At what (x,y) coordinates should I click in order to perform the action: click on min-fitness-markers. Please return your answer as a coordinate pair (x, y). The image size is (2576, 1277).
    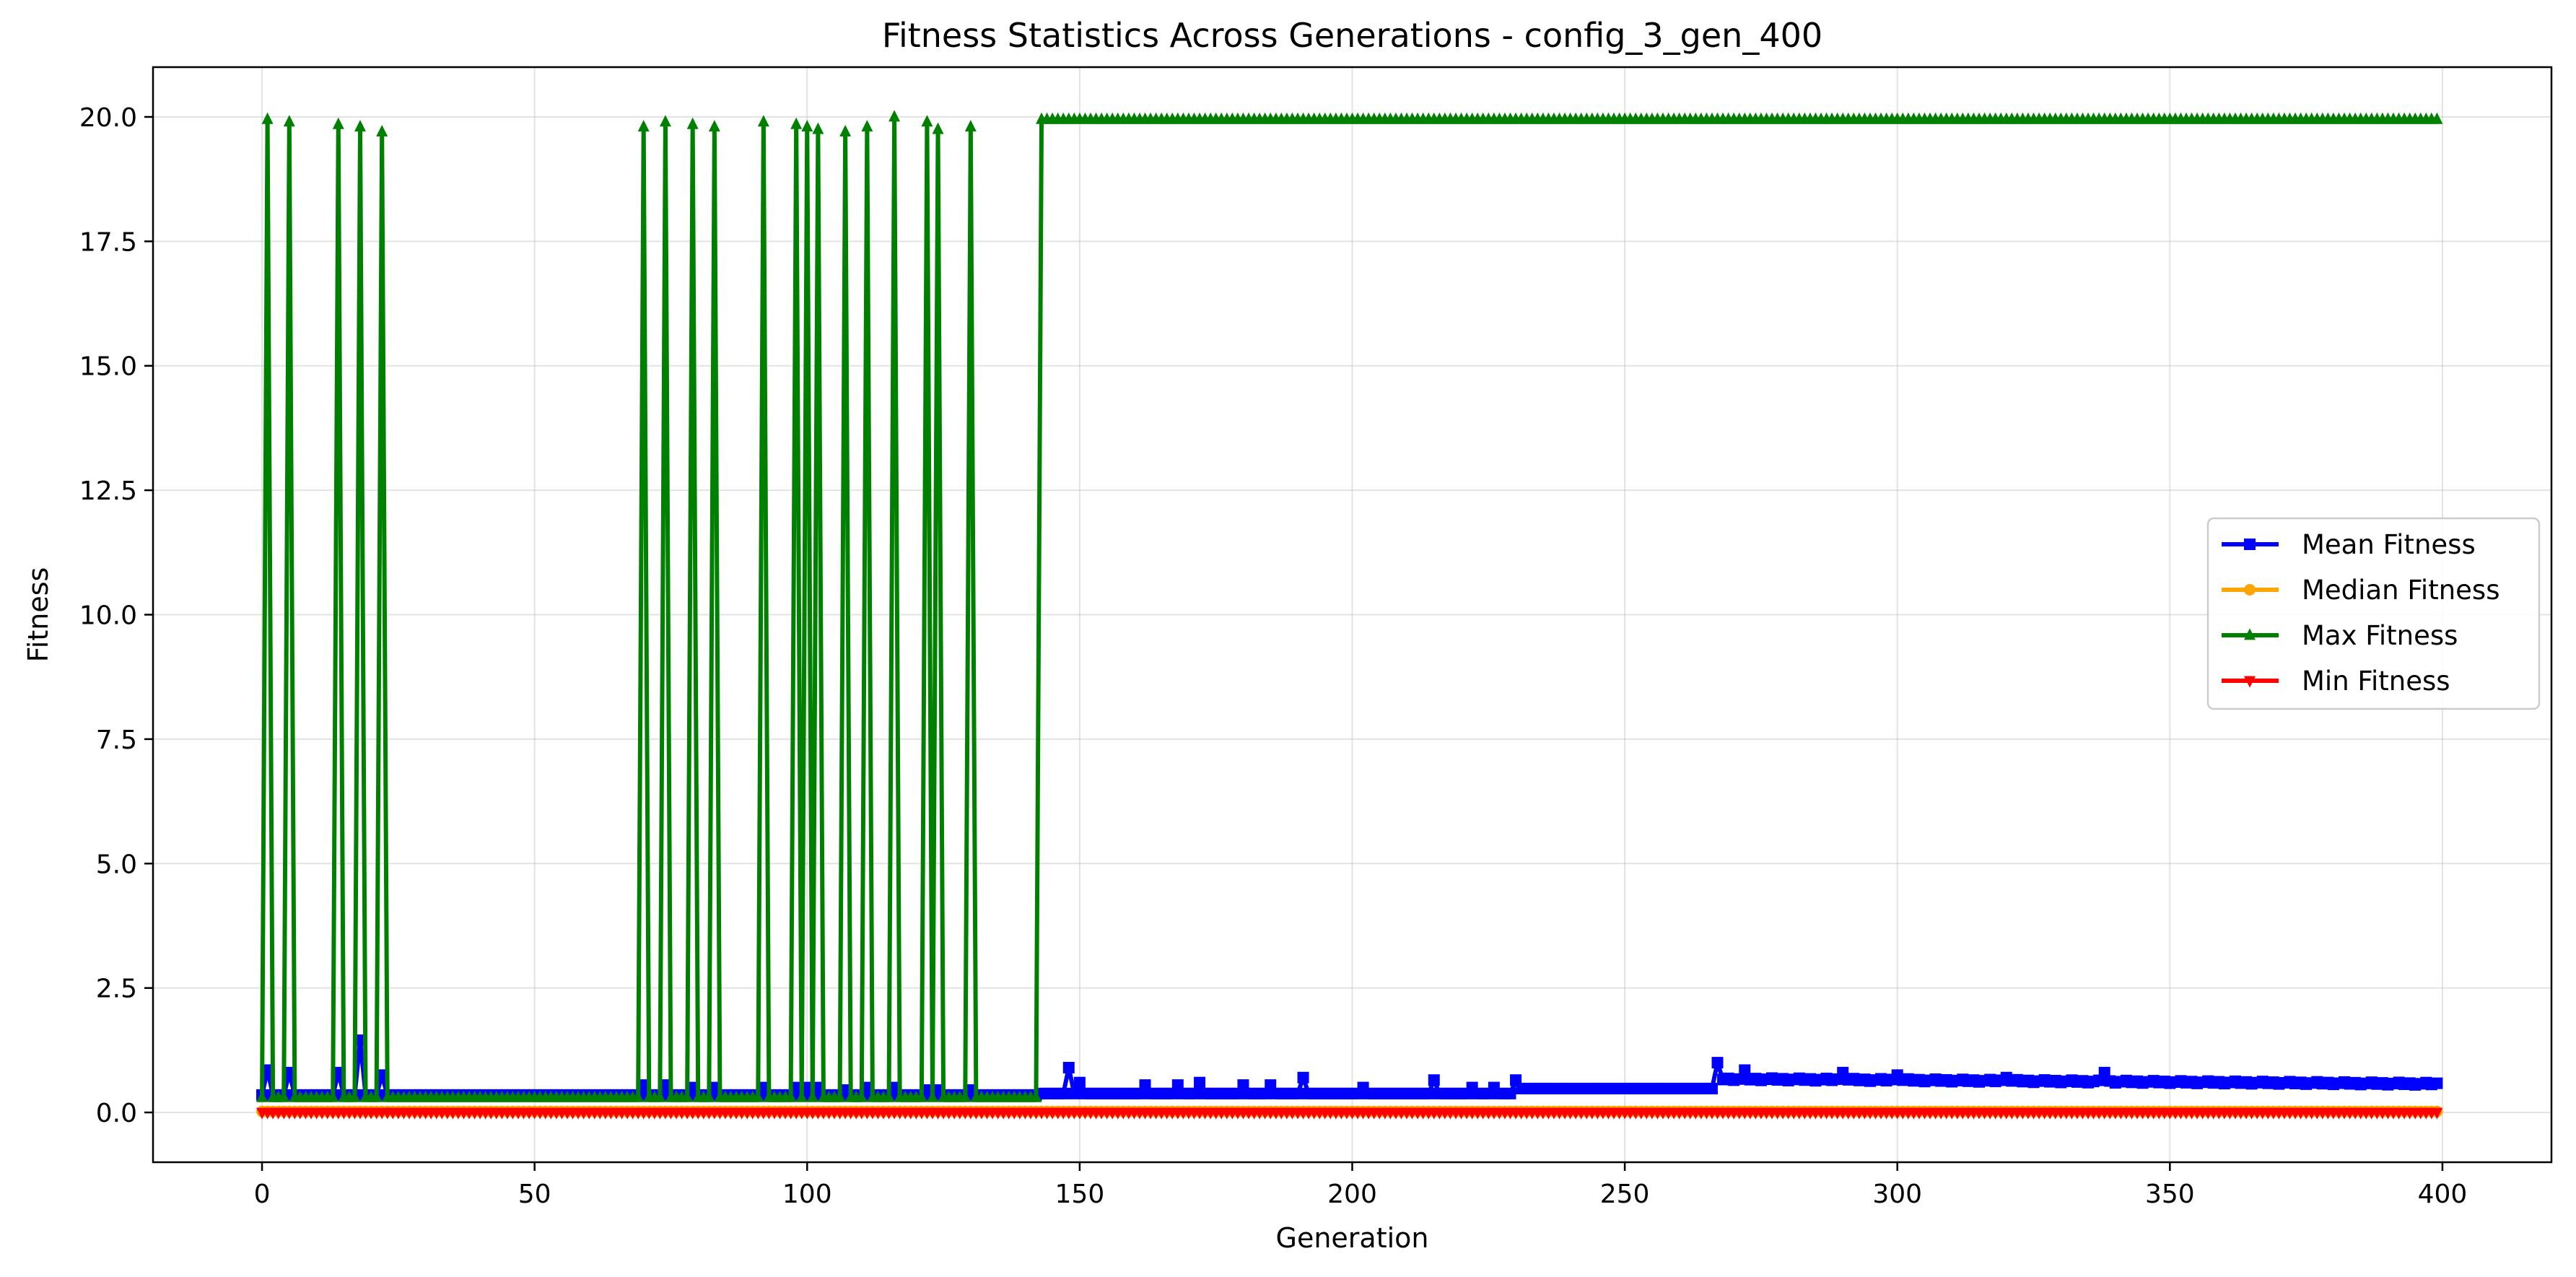
    Looking at the image, I should click on (1349, 1113).